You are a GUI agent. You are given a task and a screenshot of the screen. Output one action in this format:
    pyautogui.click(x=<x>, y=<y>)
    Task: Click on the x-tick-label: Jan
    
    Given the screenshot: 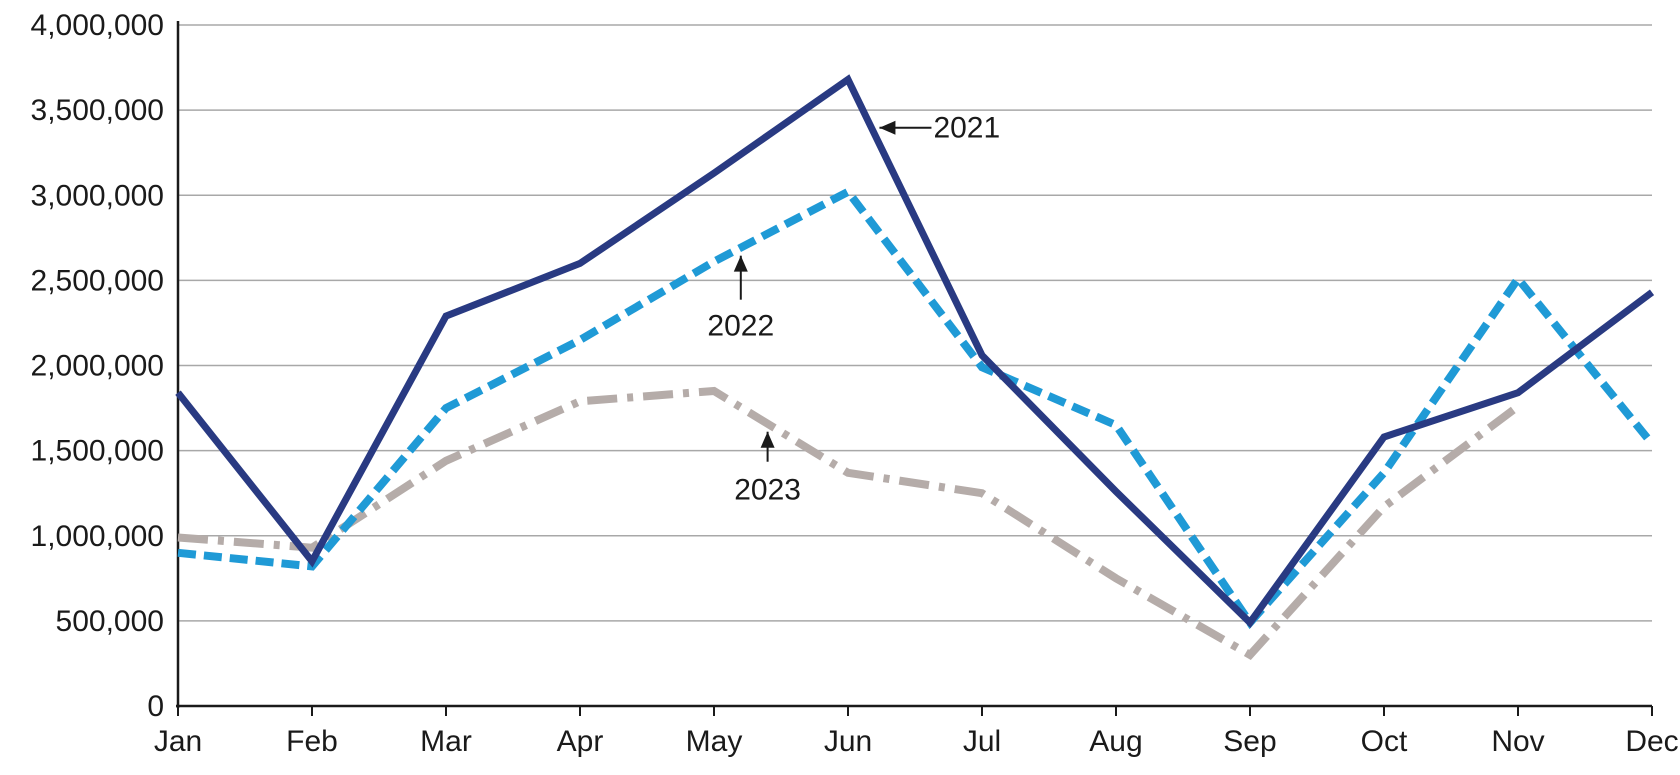 What is the action you would take?
    pyautogui.click(x=178, y=741)
    